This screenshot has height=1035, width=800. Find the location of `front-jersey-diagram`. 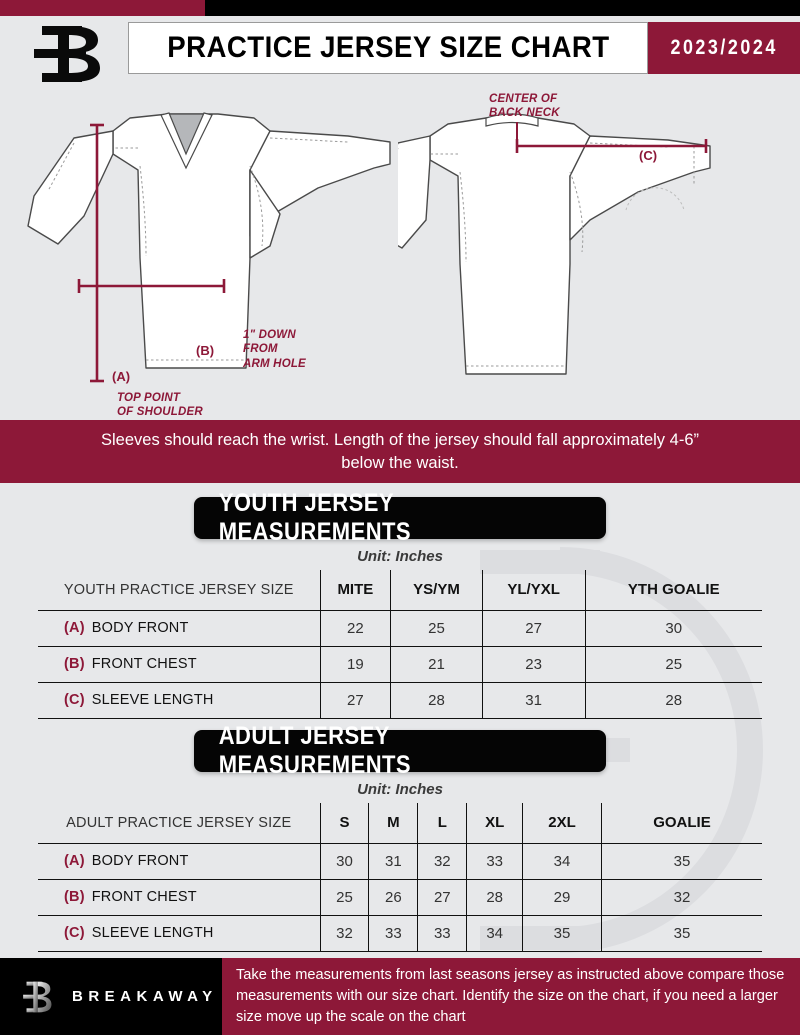

front-jersey-diagram is located at coordinates (209, 247).